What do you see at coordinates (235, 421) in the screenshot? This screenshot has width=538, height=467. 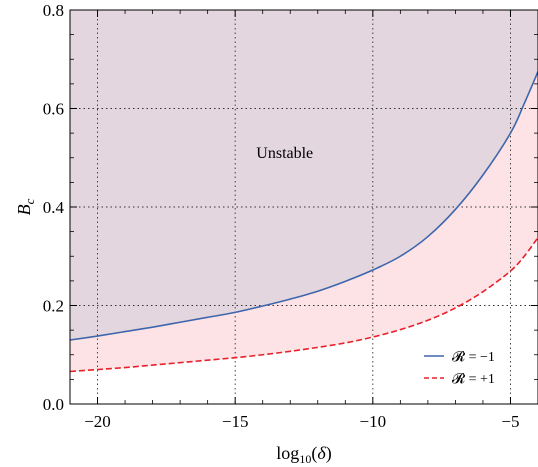 I see `x-tick-label-1: −15` at bounding box center [235, 421].